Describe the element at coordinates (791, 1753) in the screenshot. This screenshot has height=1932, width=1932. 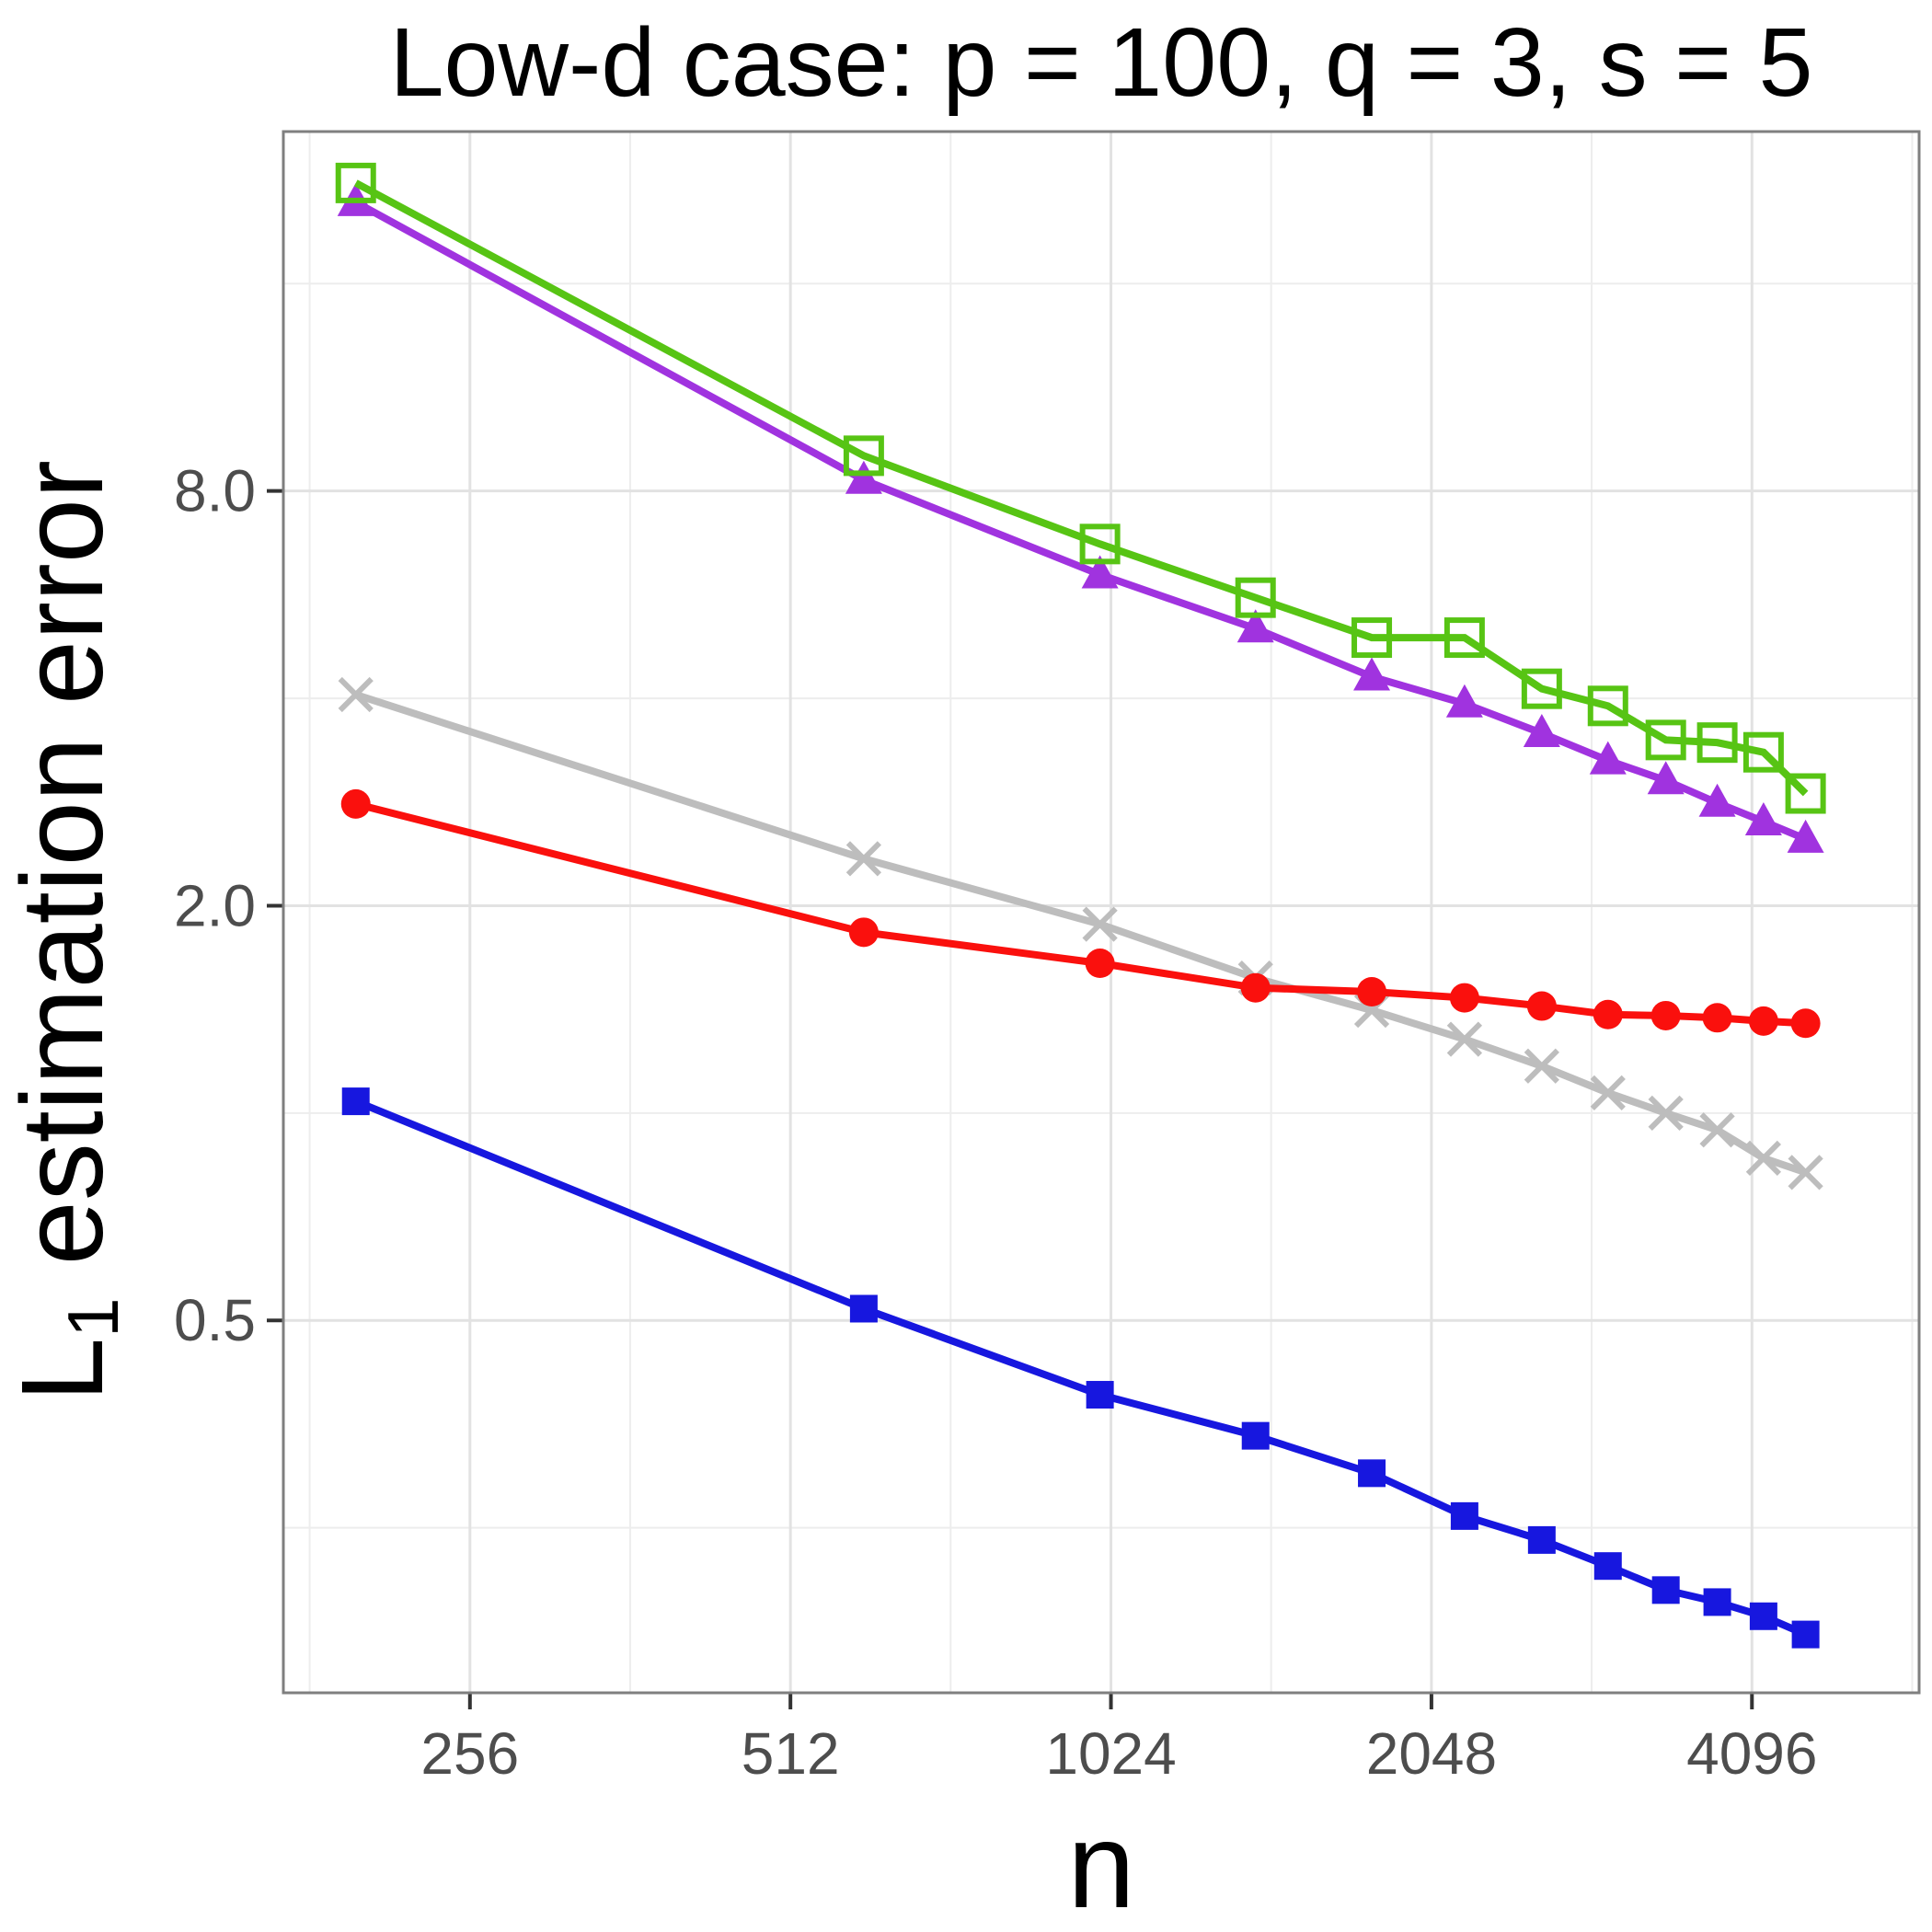
I see `x-tick-label: 512` at that location.